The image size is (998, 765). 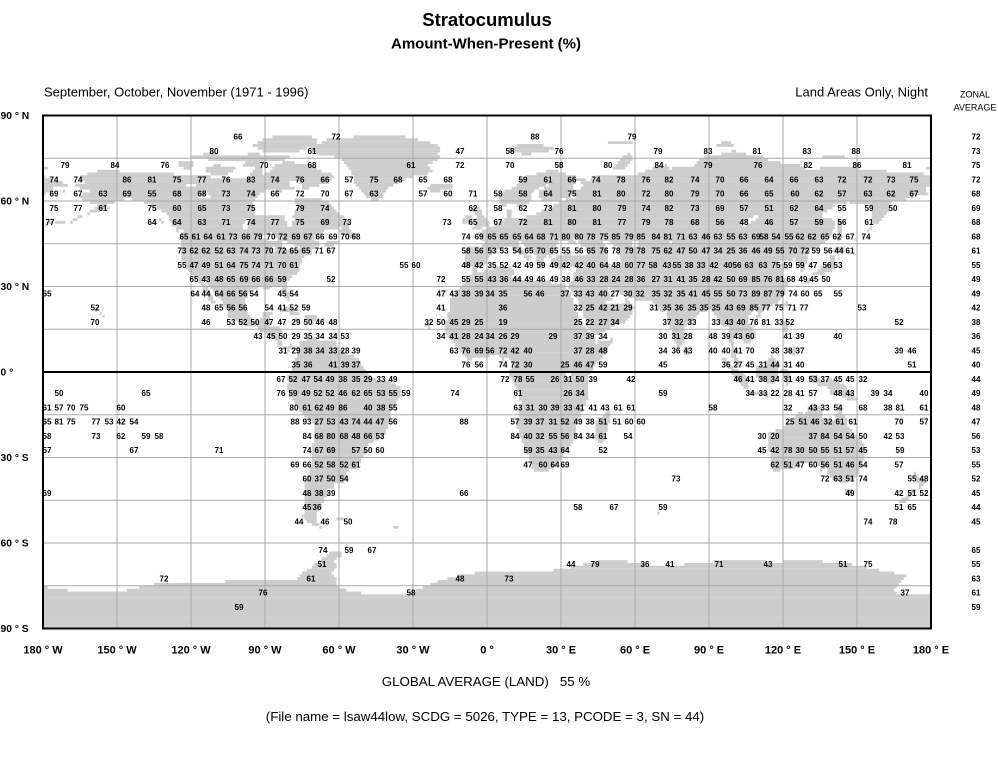 I want to click on svg-text: 84, so click(x=115, y=165).